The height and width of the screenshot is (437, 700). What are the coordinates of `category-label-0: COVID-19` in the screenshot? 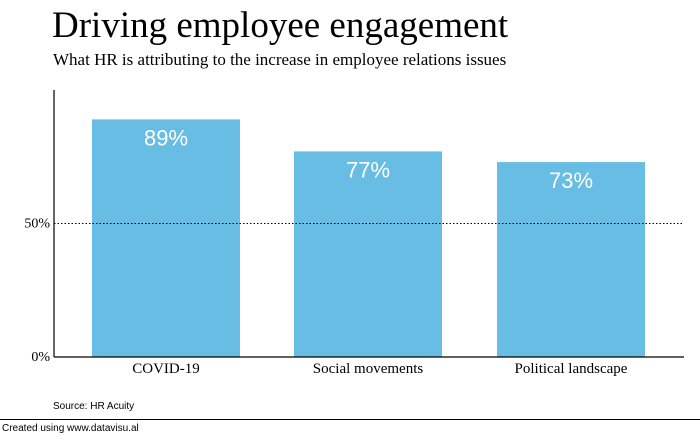 It's located at (166, 369).